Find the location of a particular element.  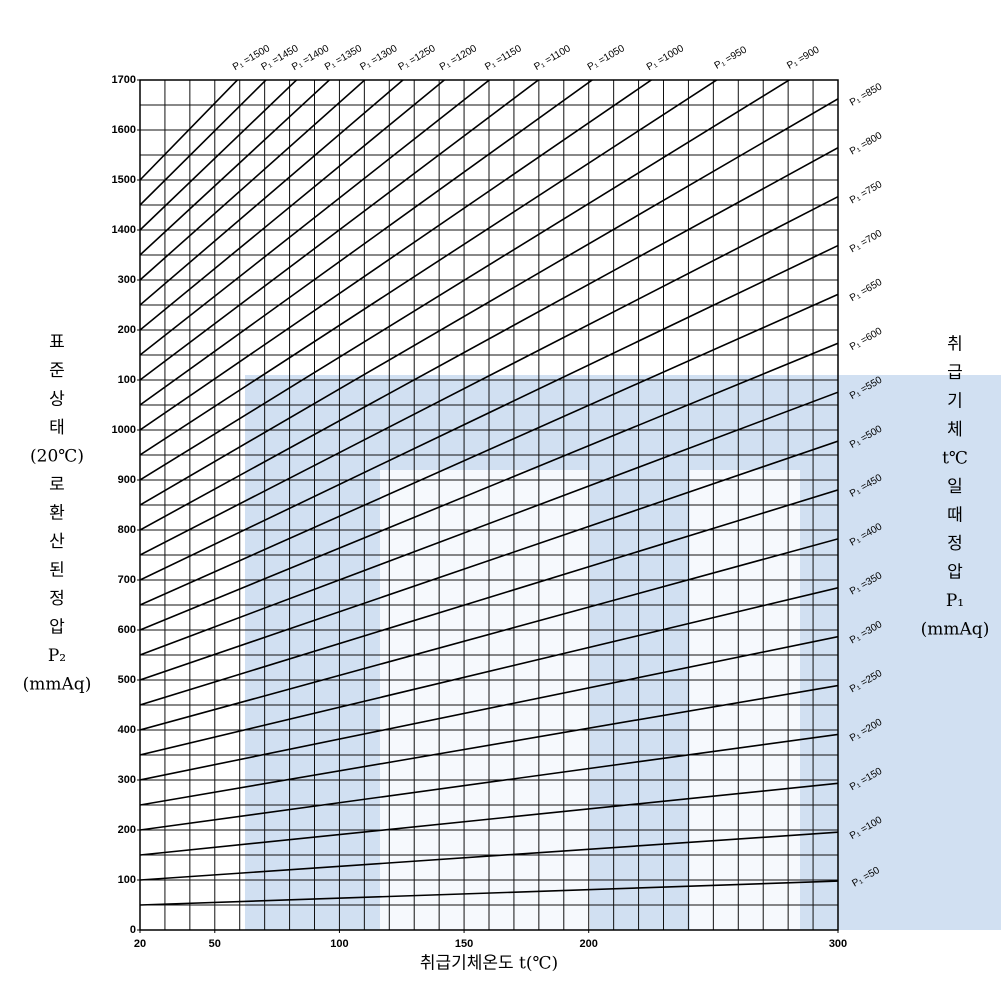

x-tick-label: 300 is located at coordinates (838, 944).